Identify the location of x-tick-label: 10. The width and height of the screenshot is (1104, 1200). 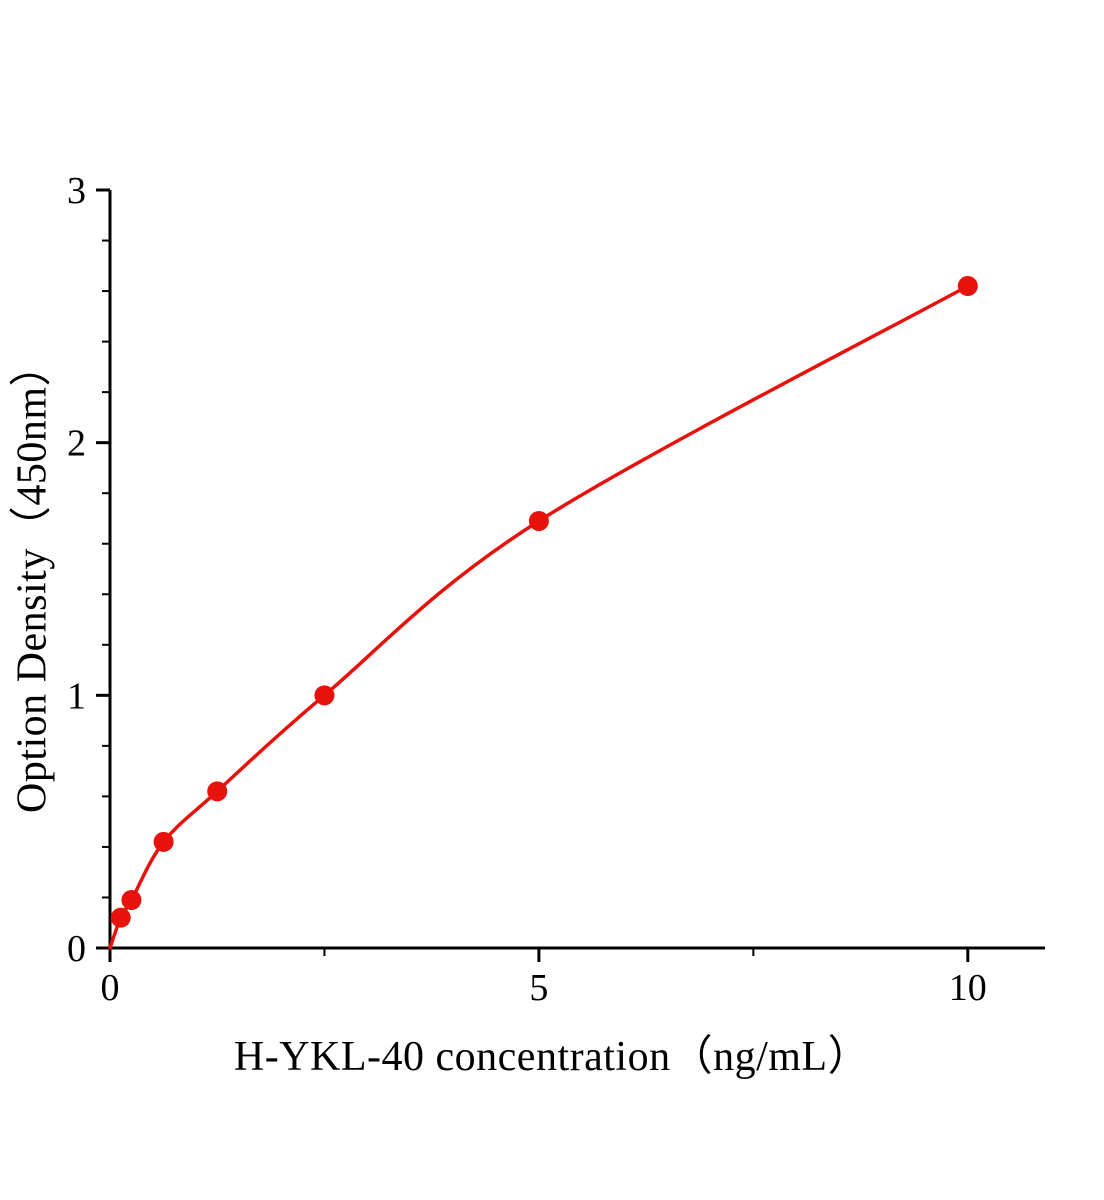
(968, 988).